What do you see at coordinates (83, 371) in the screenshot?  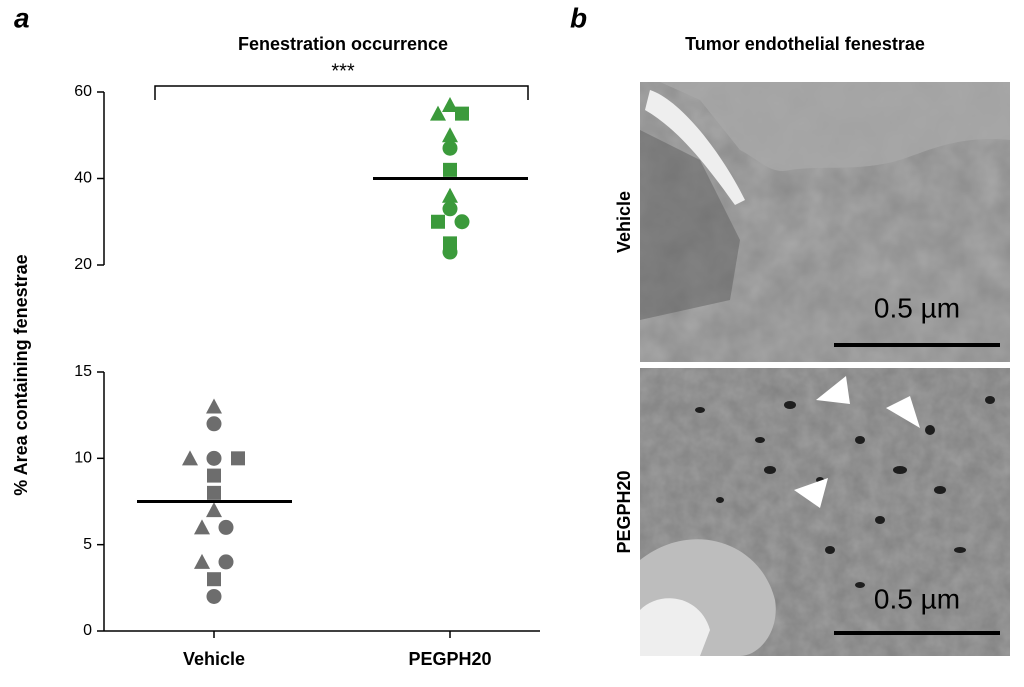 I see `y-tick-label: 15` at bounding box center [83, 371].